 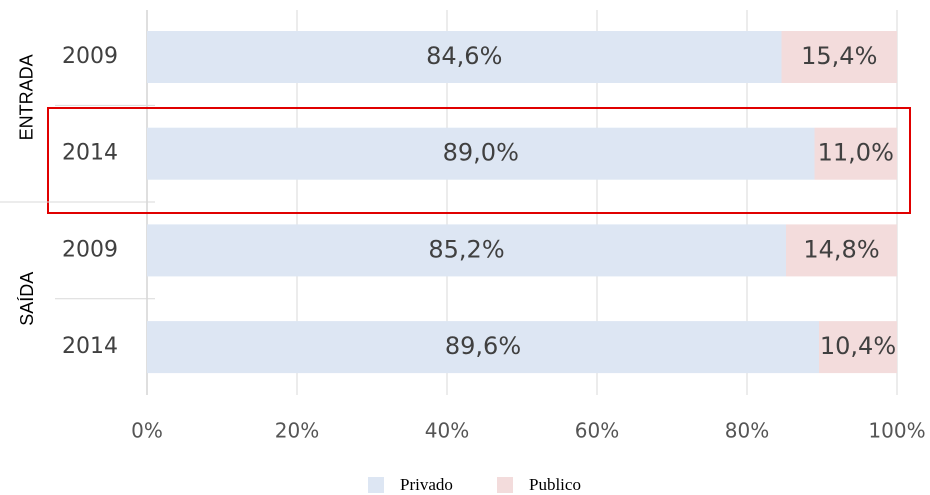 What do you see at coordinates (27, 97) in the screenshot?
I see `group-label: ENTRADA` at bounding box center [27, 97].